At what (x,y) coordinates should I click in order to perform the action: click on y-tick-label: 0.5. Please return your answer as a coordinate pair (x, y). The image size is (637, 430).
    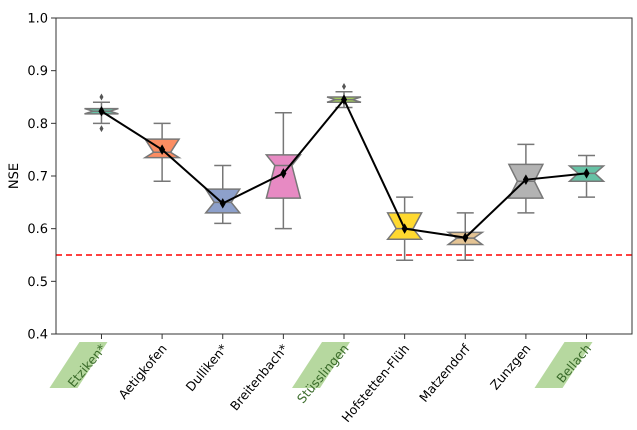
    Looking at the image, I should click on (37, 282).